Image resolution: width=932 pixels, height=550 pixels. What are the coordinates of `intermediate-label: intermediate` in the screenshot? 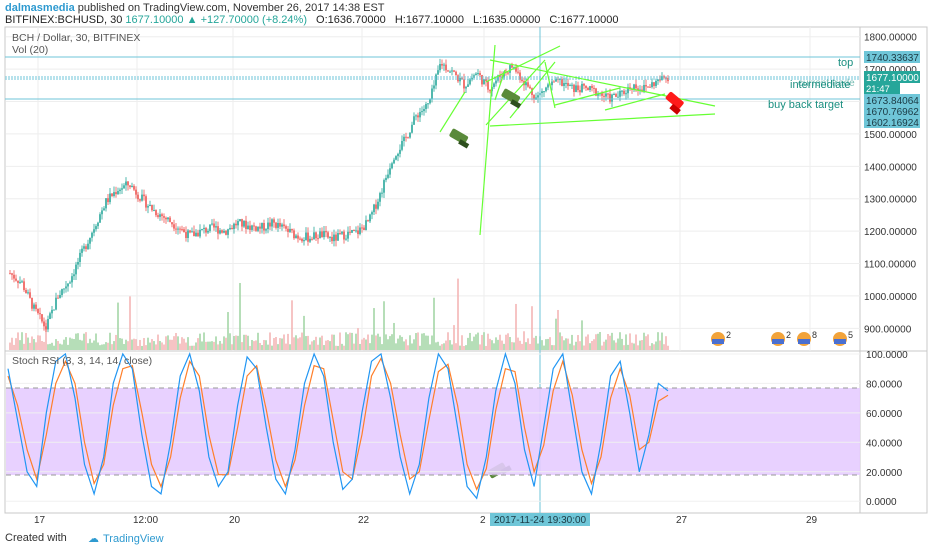 It's located at (820, 85).